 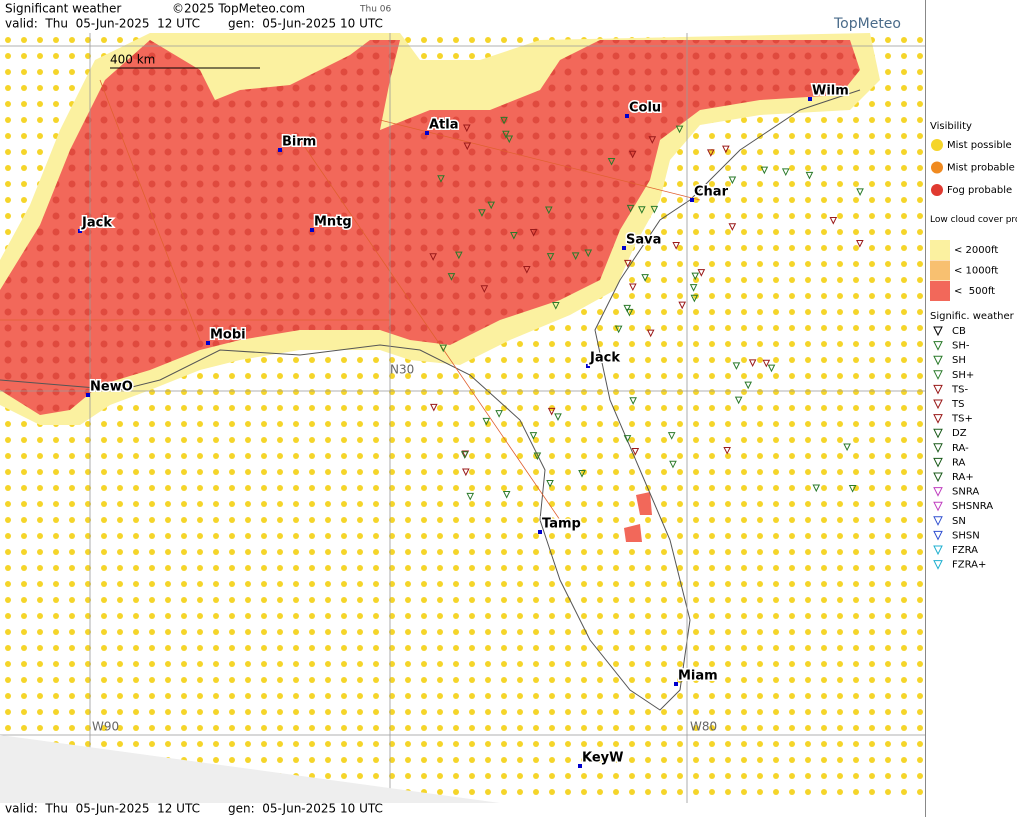 What do you see at coordinates (402, 370) in the screenshot?
I see `grid-label: N30` at bounding box center [402, 370].